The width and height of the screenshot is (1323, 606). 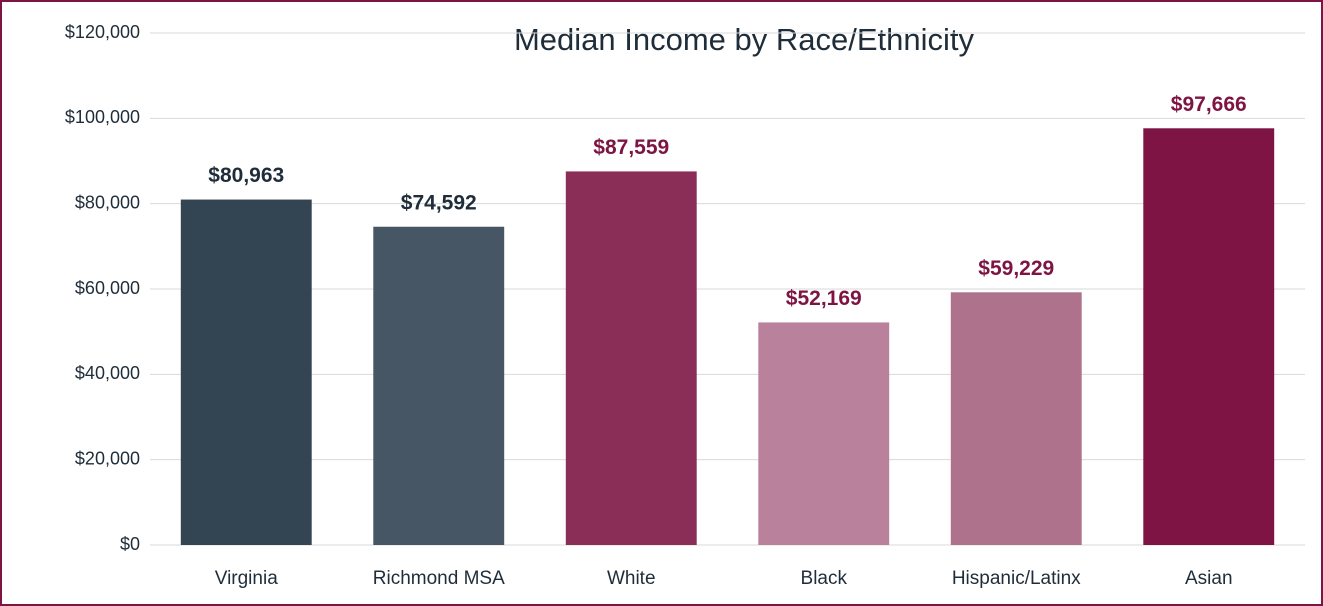 I want to click on x-tick-label: Asian, so click(x=1209, y=578).